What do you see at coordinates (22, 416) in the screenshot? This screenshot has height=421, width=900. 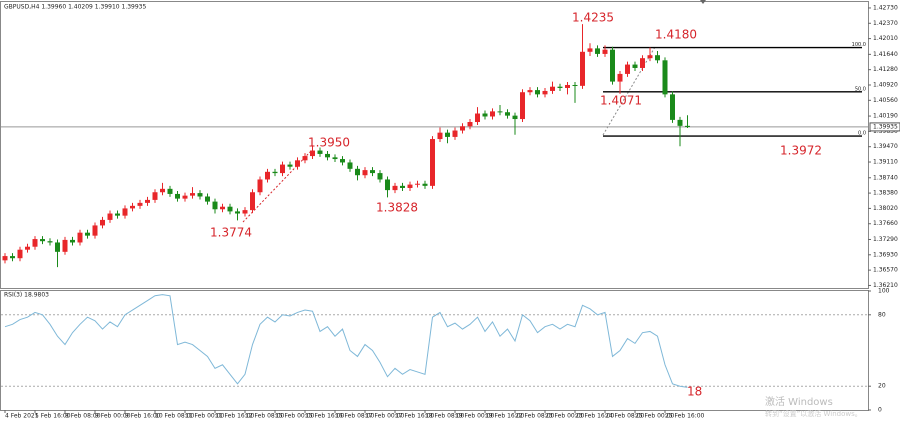 I see `x-tick-label: 4 Feb 2021` at bounding box center [22, 416].